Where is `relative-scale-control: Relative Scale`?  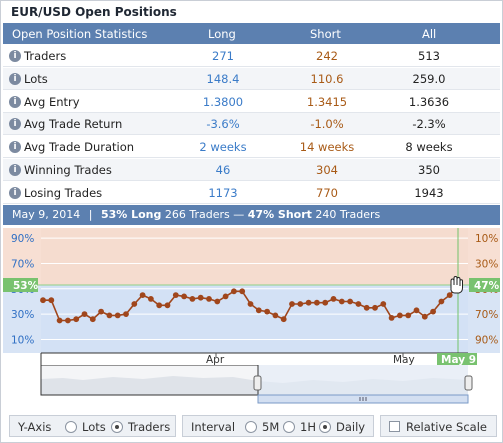
relative-scale-control: Relative Scale is located at coordinates (438, 426).